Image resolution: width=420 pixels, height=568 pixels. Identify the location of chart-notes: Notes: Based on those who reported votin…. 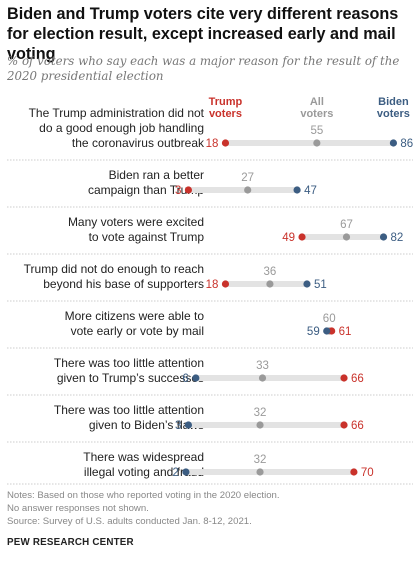
(143, 508).